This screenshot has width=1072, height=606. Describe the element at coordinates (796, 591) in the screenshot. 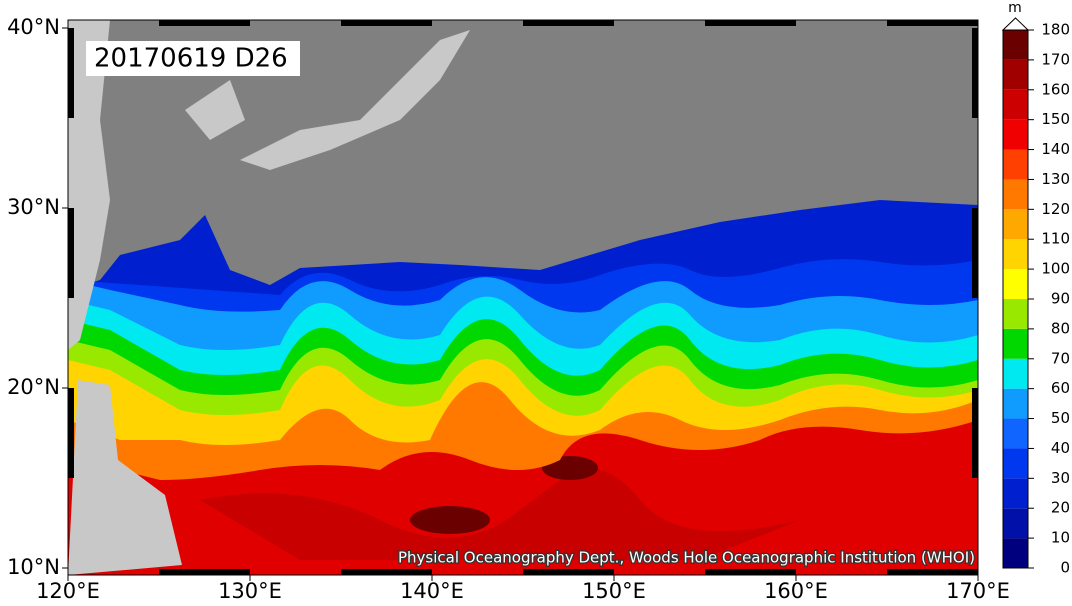

I see `lon-label: 160°E` at that location.